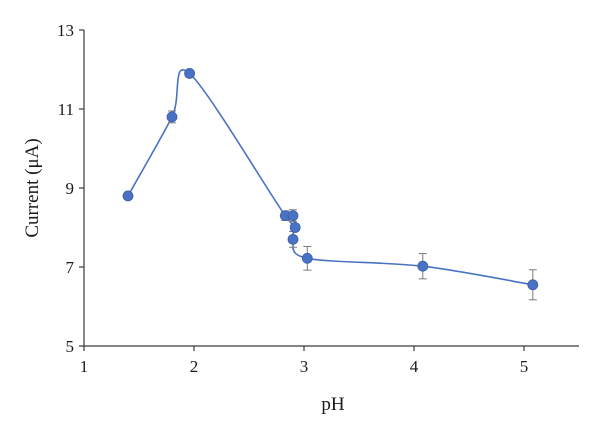  I want to click on y-tick-label: 9, so click(70, 188).